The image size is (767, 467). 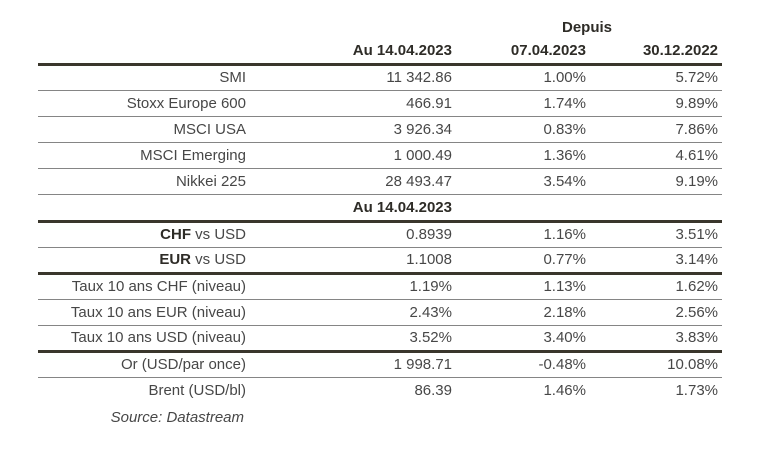 What do you see at coordinates (523, 155) in the screenshot?
I see `row-value: 1.36%` at bounding box center [523, 155].